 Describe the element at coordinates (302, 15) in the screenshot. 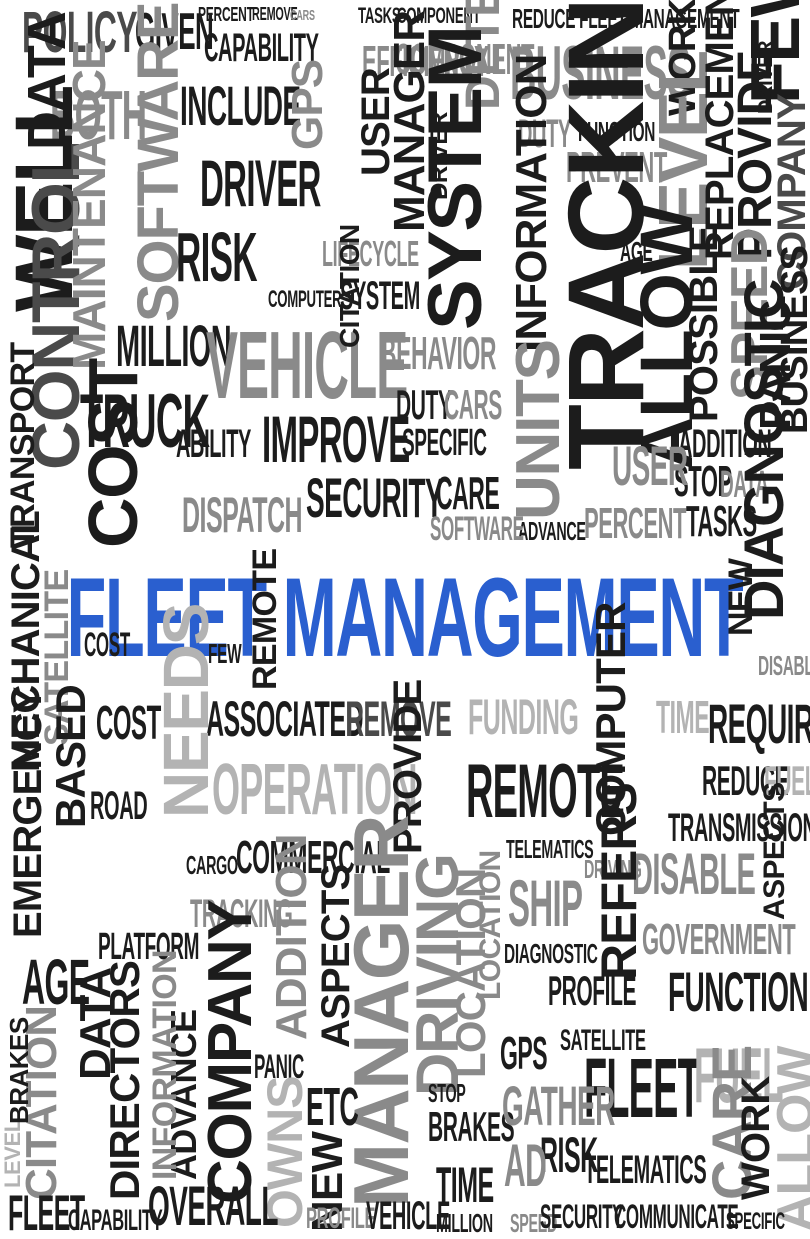

I see `word: CARS` at that location.